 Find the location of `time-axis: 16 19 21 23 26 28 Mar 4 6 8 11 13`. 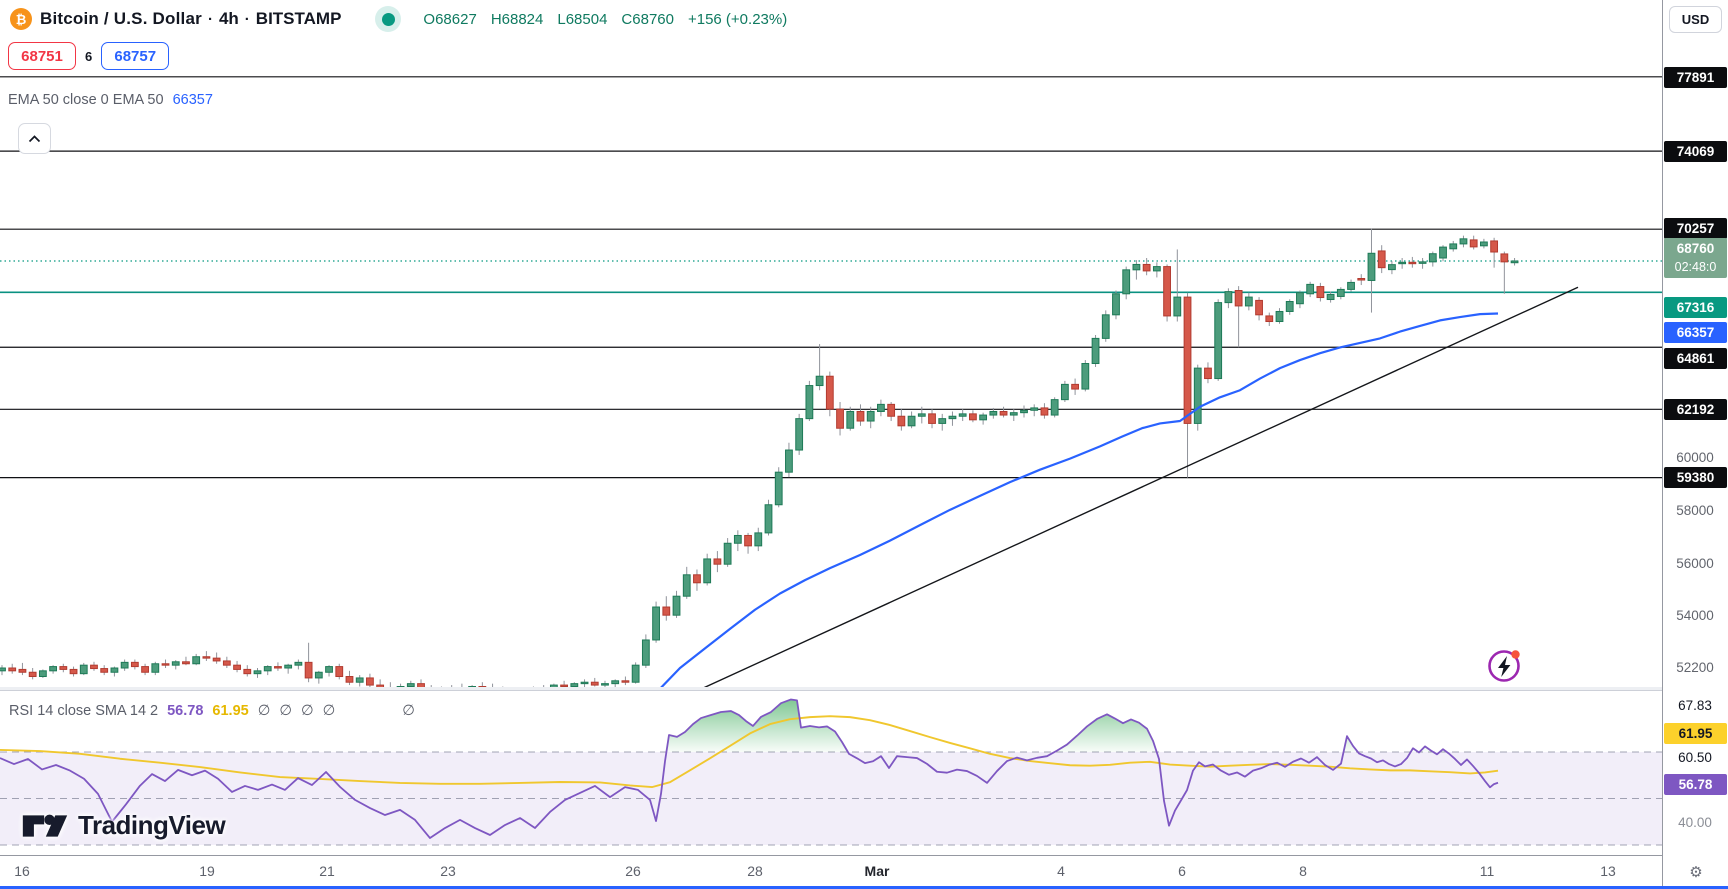

time-axis: 16 19 21 23 26 28 Mar 4 6 8 11 13 is located at coordinates (864, 871).